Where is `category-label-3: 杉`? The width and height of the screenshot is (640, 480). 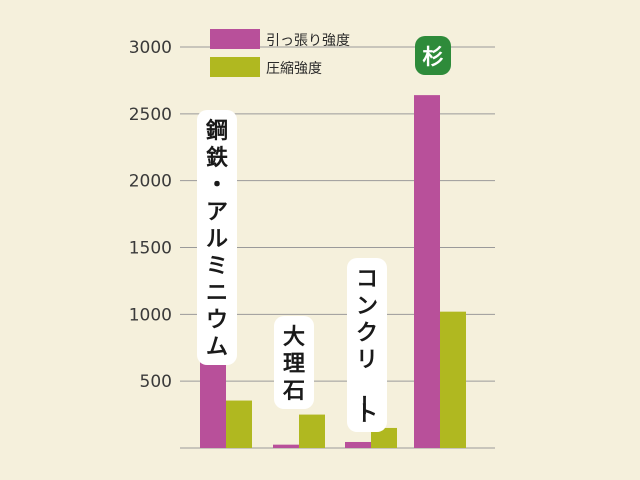
category-label-3: 杉 is located at coordinates (433, 57).